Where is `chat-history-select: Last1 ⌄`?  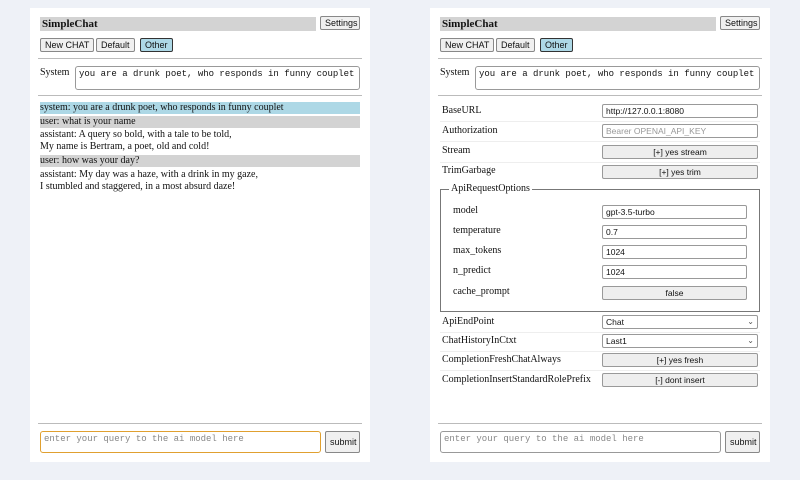 chat-history-select: Last1 ⌄ is located at coordinates (680, 341).